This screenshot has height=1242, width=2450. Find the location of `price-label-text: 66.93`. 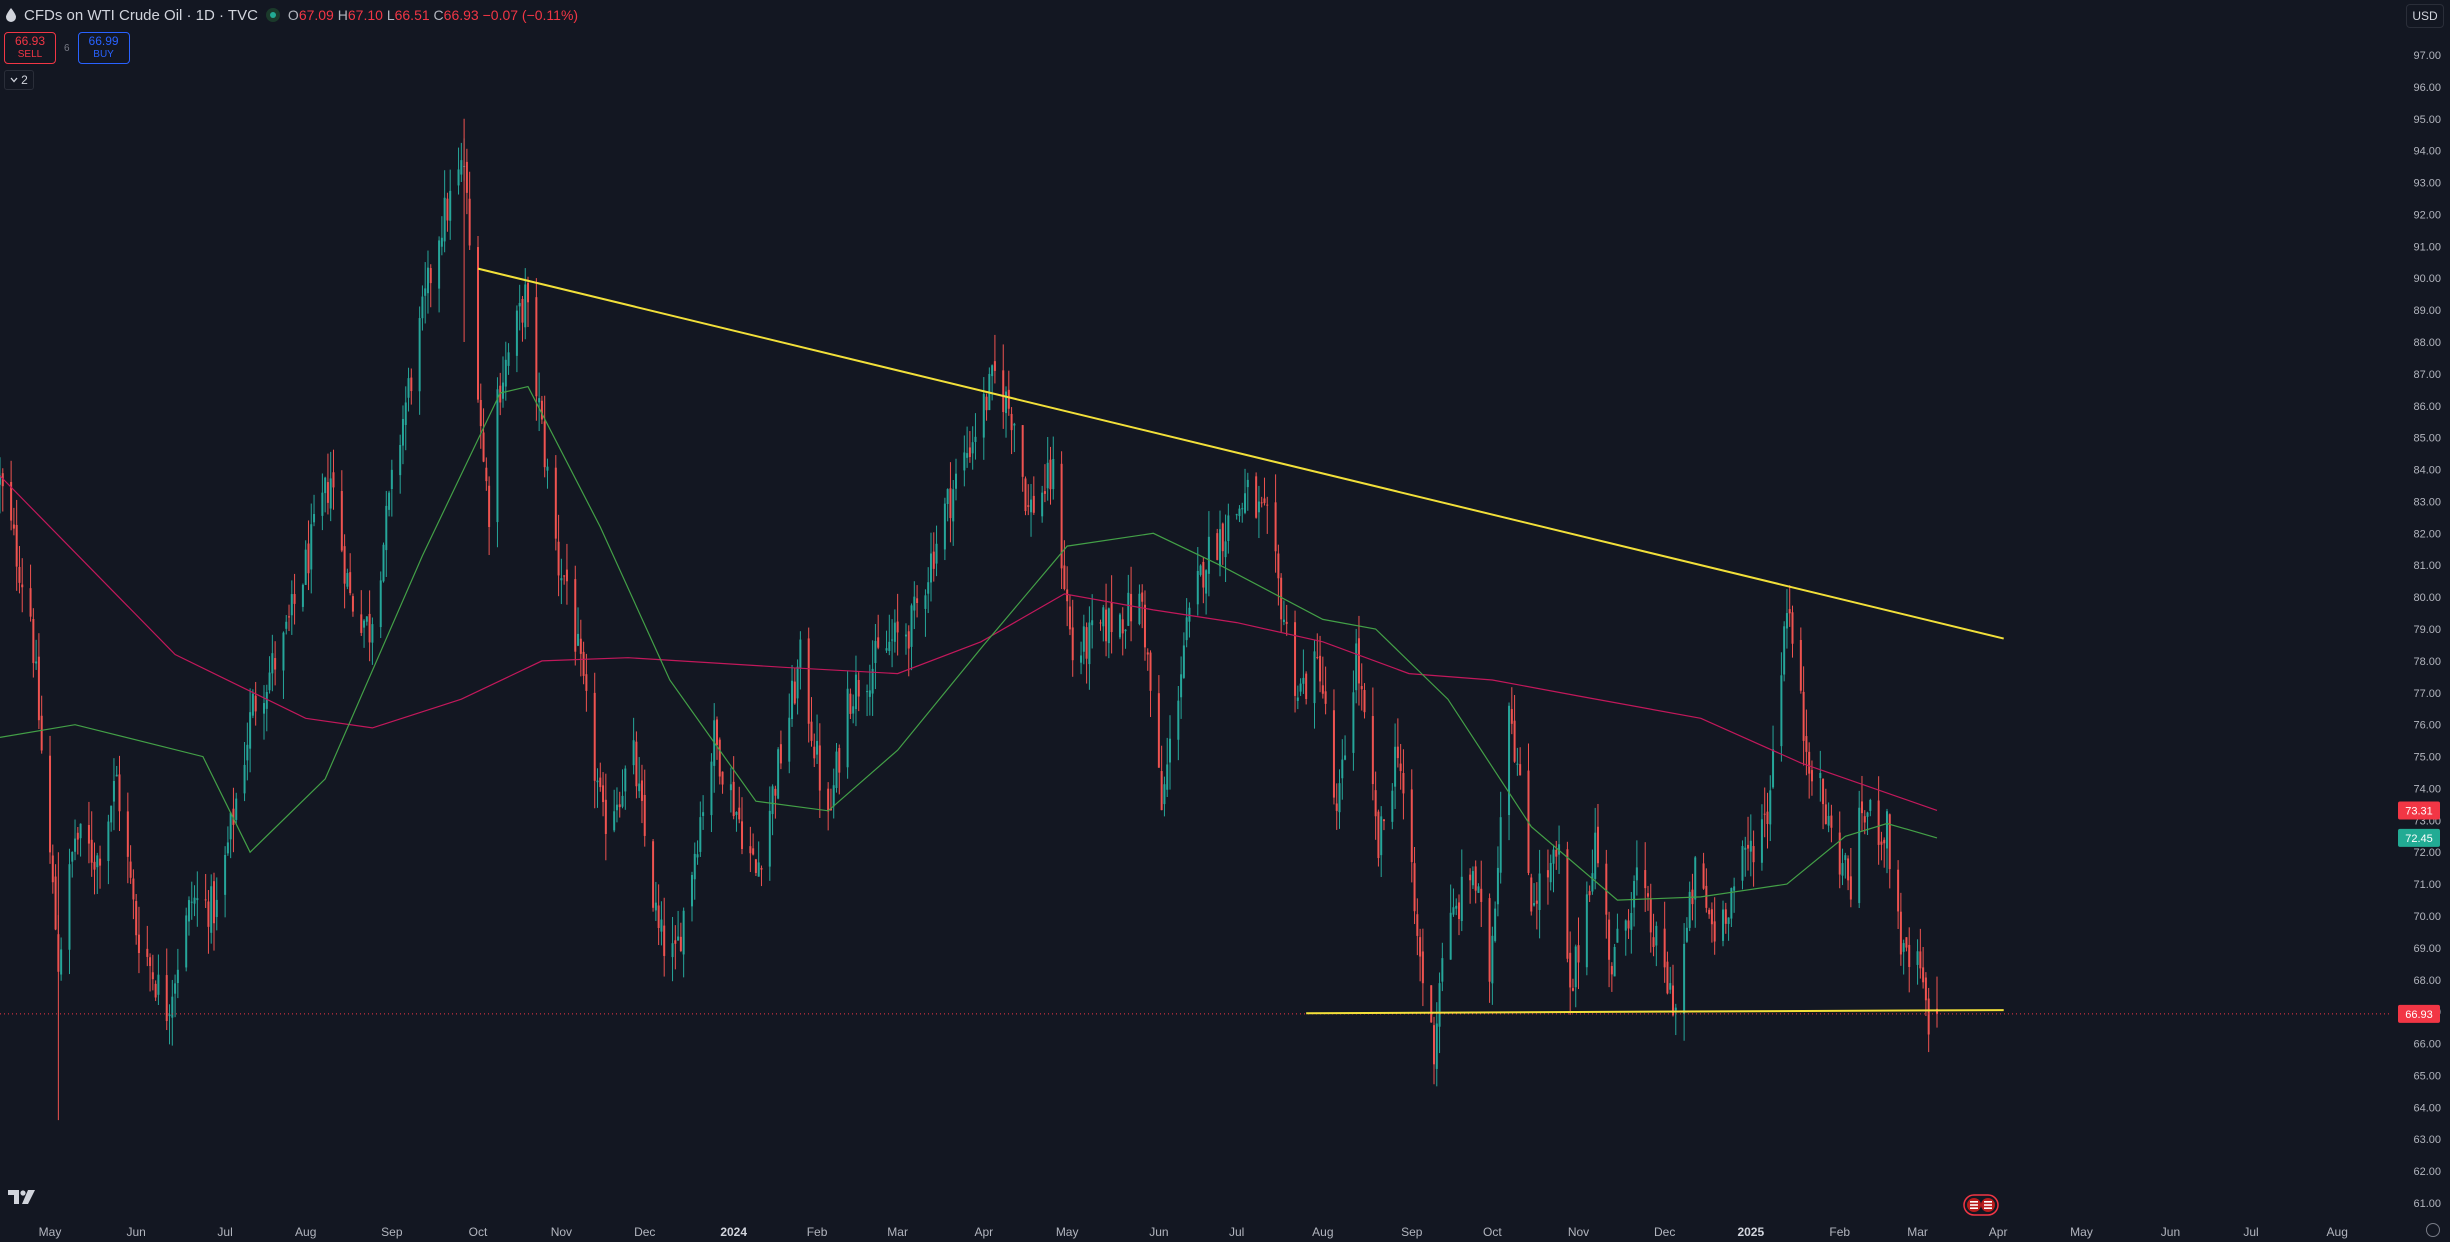

price-label-text: 66.93 is located at coordinates (2419, 1015).